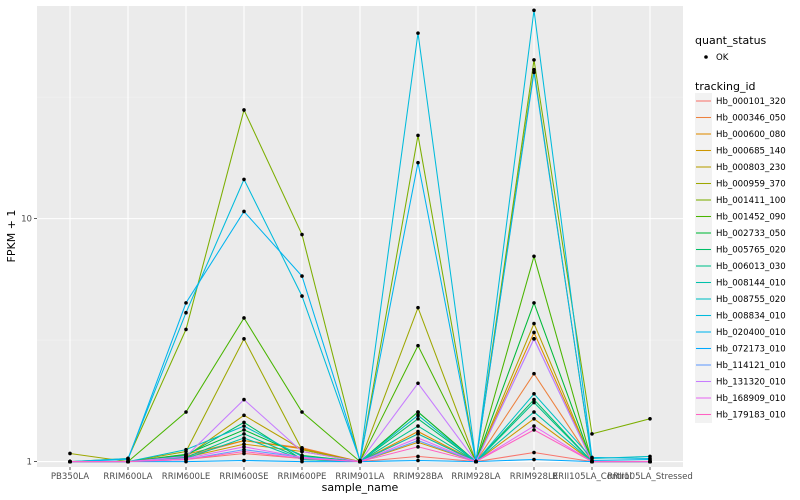 The image size is (800, 500). What do you see at coordinates (722, 58) in the screenshot?
I see `legend-shape-label: OK` at bounding box center [722, 58].